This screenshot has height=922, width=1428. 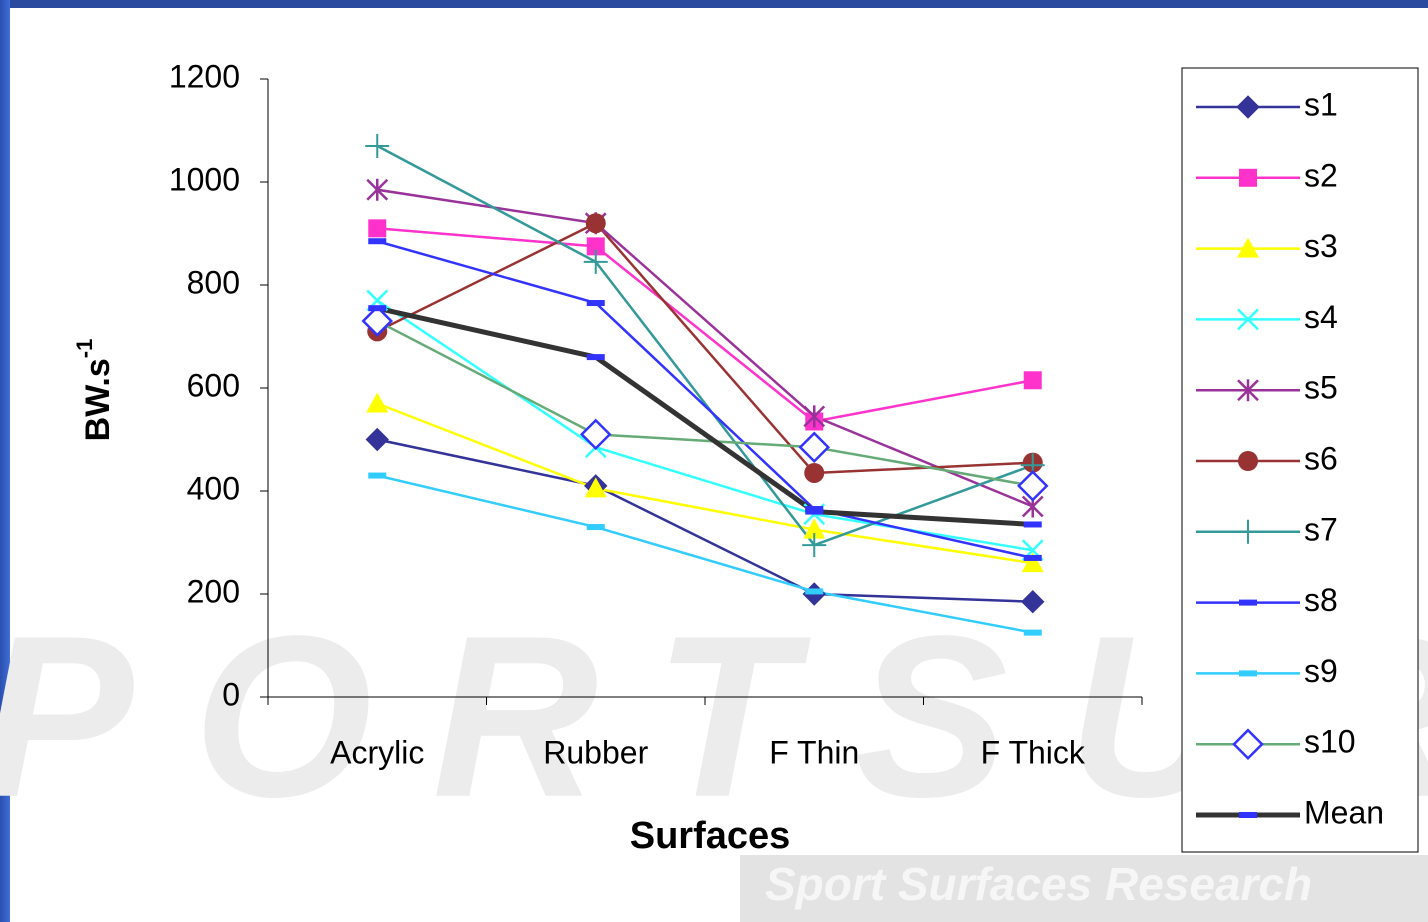 I want to click on legend-label: s7, so click(x=1321, y=529).